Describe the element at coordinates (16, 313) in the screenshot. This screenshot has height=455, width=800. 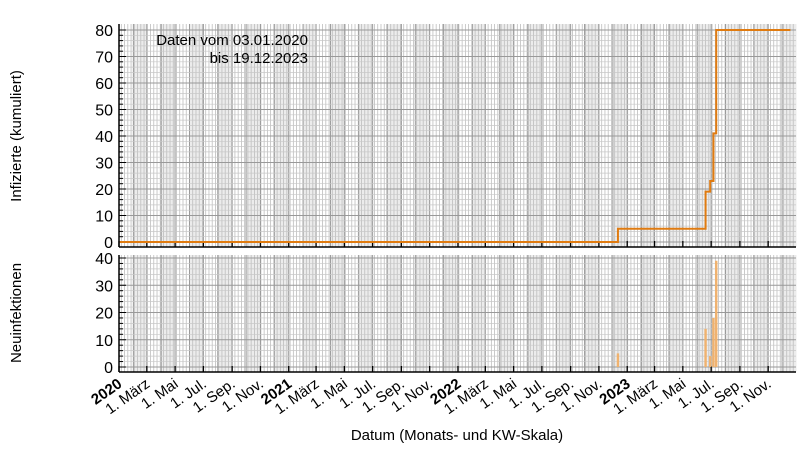
I see `ylabel-bottom: Neuinfektionen` at that location.